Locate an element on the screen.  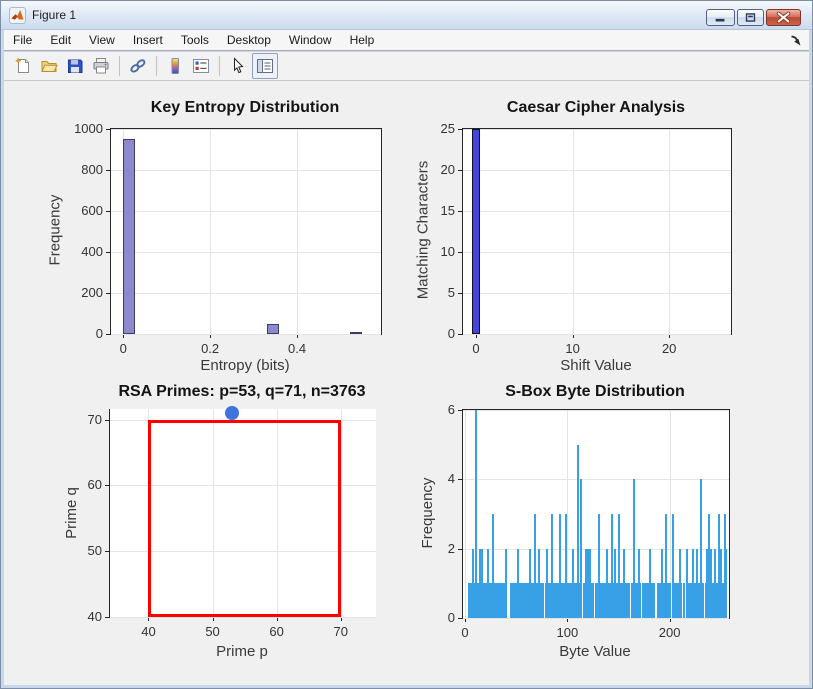
printer-icon is located at coordinates (101, 66).